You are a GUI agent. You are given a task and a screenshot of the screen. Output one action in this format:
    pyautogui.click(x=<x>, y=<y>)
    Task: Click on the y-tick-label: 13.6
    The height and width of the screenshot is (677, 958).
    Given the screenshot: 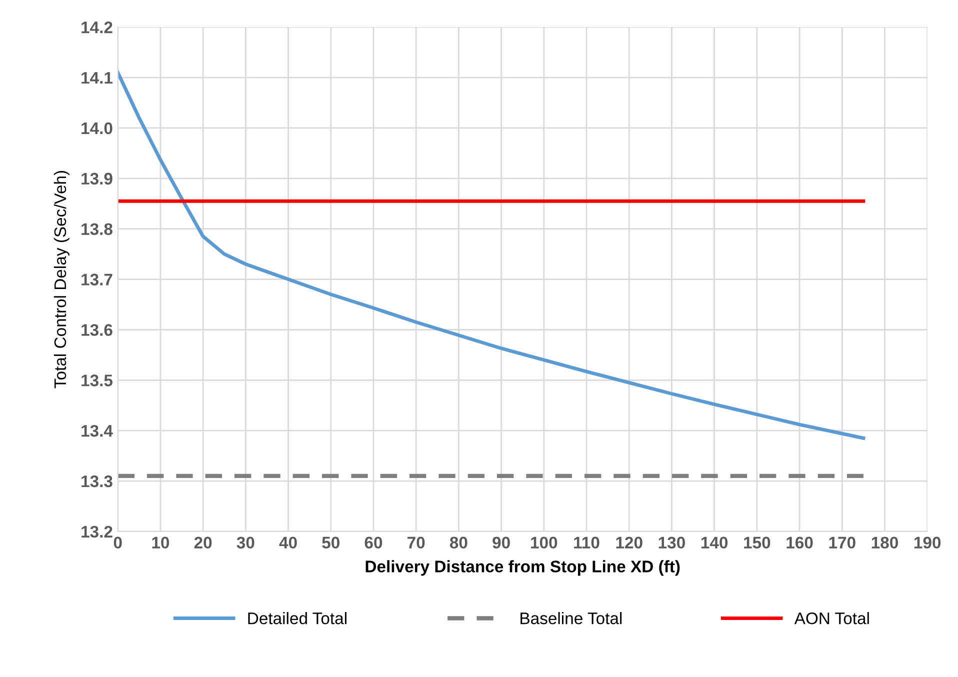 What is the action you would take?
    pyautogui.click(x=97, y=330)
    